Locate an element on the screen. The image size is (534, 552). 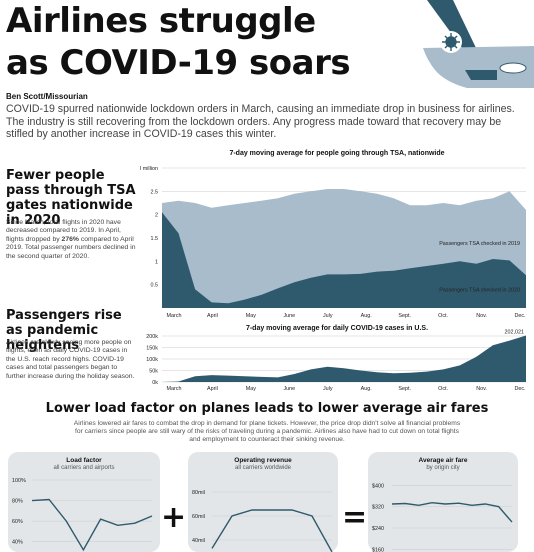
tsa-x-tick-label: Oct. is located at coordinates (443, 316).